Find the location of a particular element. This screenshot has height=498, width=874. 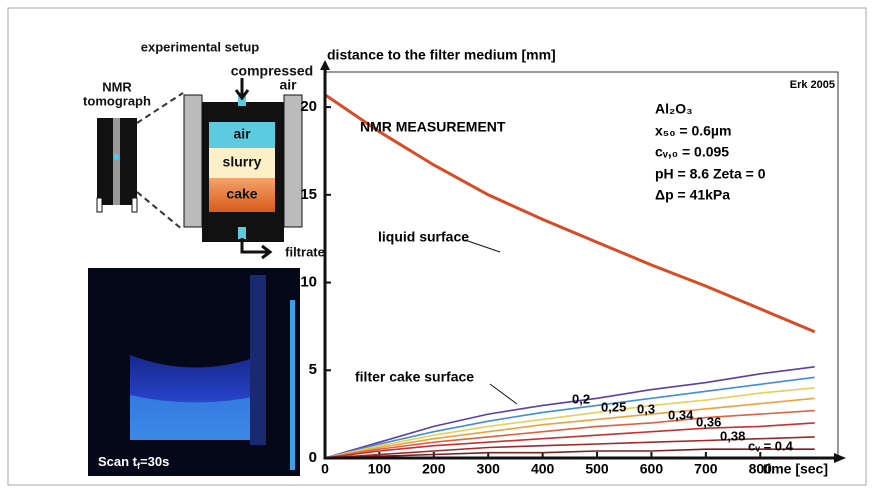

y-tick-label: 20 is located at coordinates (308, 106).